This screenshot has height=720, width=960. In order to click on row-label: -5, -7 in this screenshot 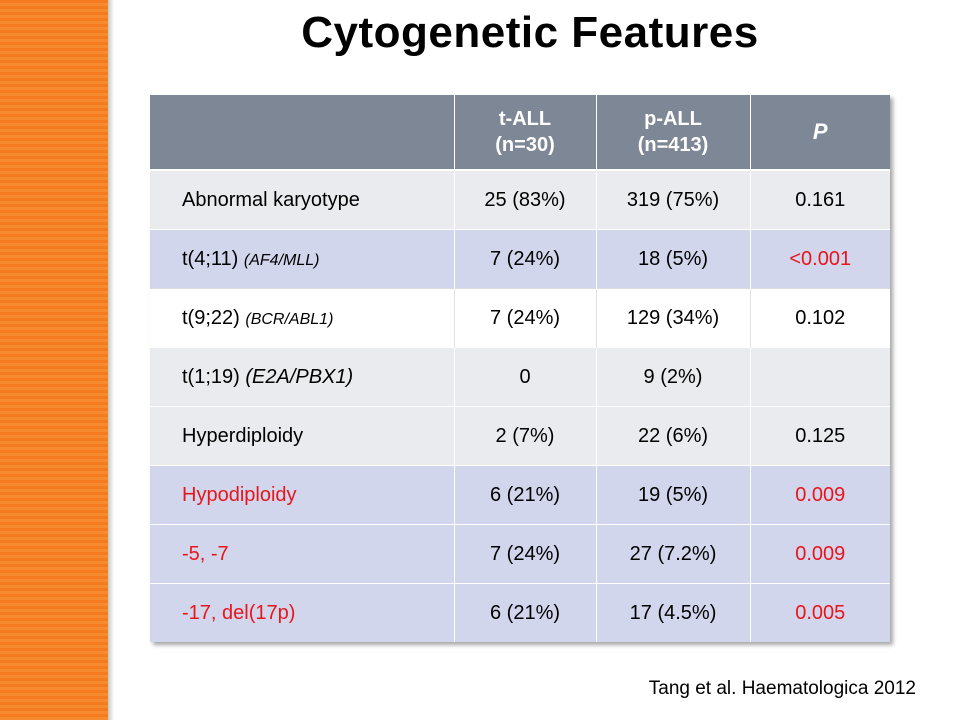, I will do `click(302, 554)`.